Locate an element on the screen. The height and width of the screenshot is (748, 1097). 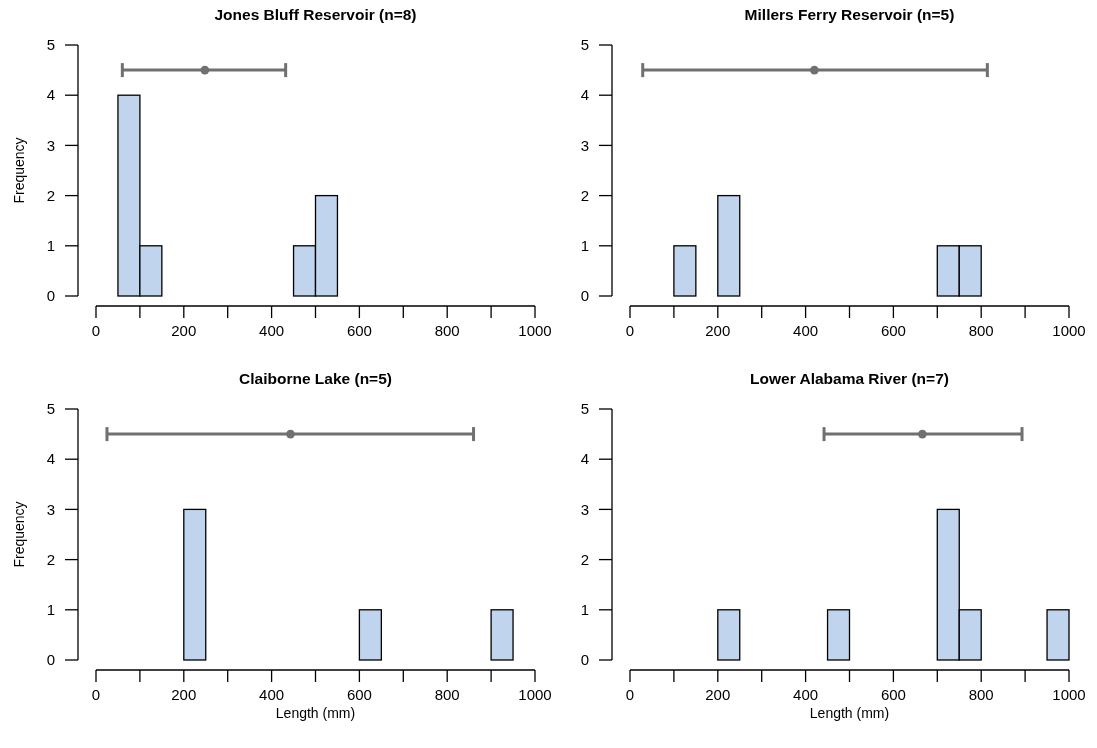
chart-title: Millers Ferry Reservoir (n=5) is located at coordinates (849, 14).